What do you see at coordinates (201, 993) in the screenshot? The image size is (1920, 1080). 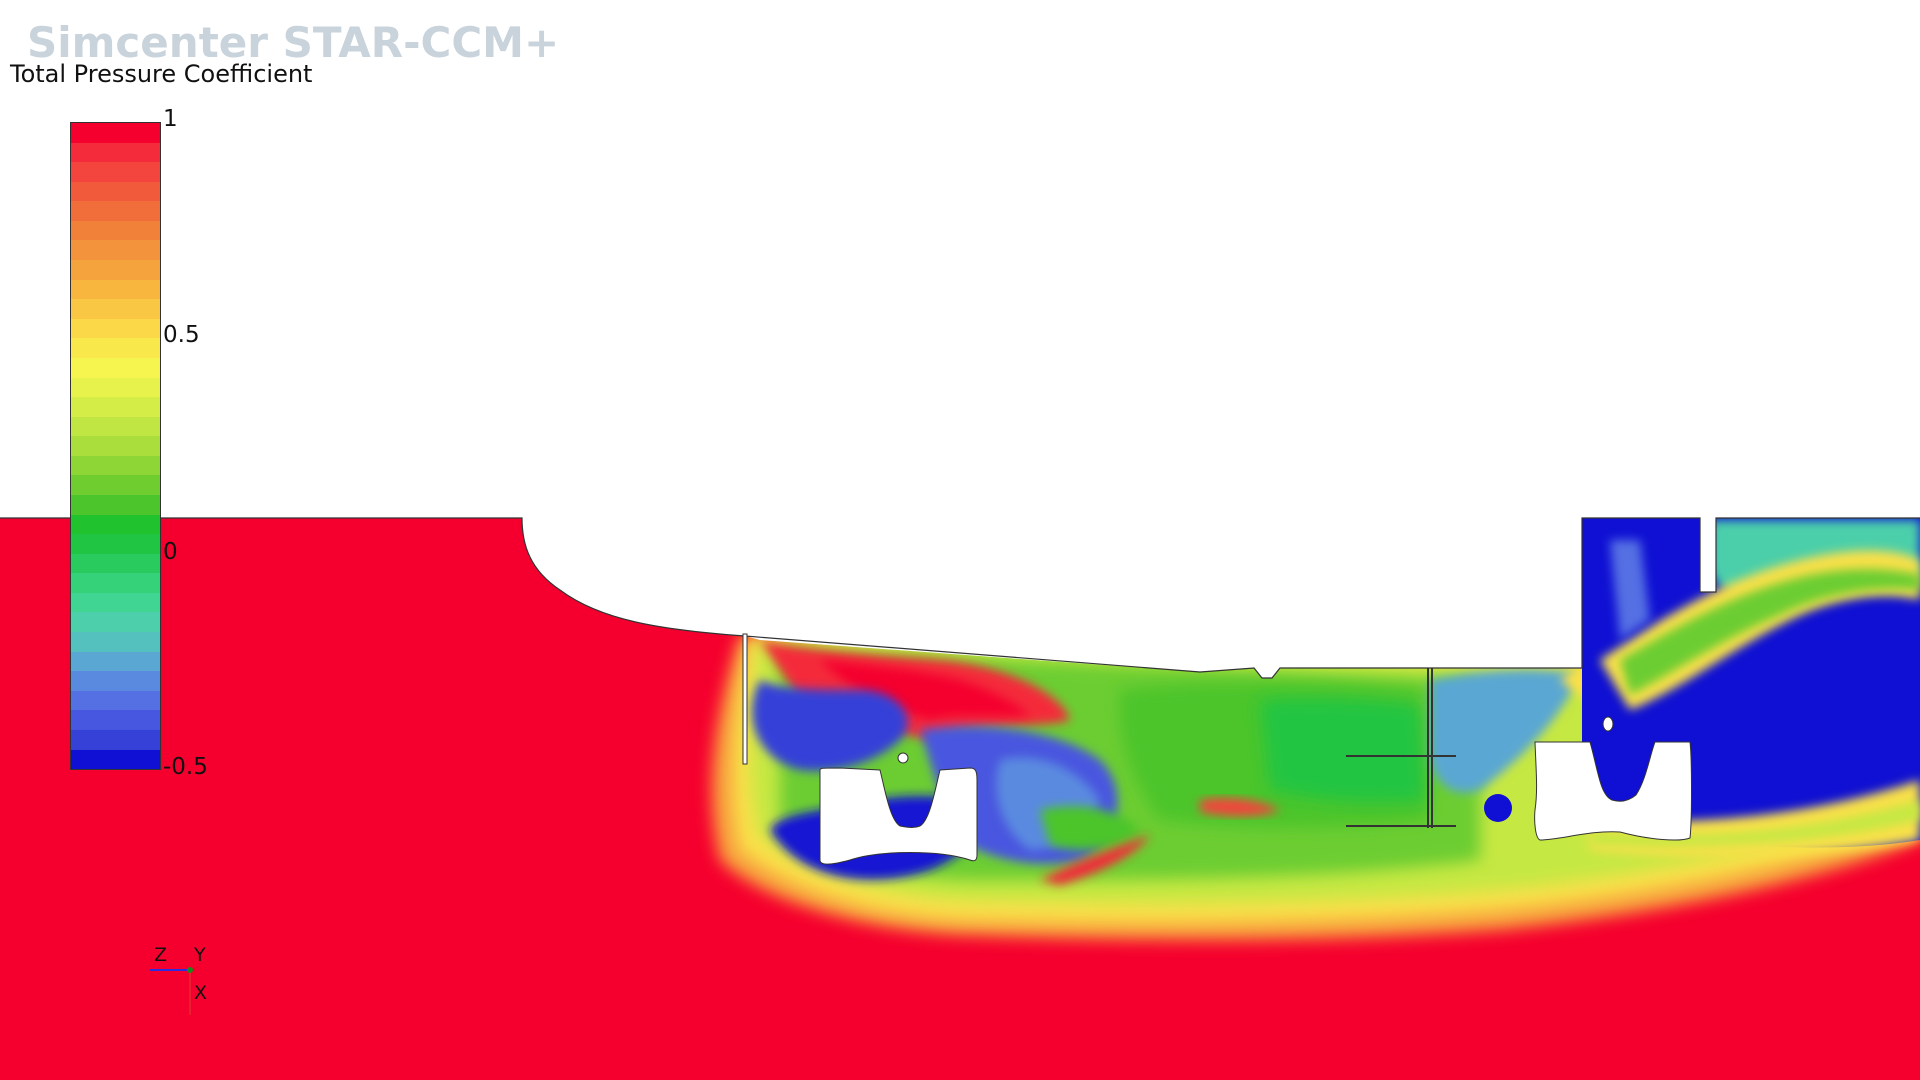 I see `triad-label-x: X` at bounding box center [201, 993].